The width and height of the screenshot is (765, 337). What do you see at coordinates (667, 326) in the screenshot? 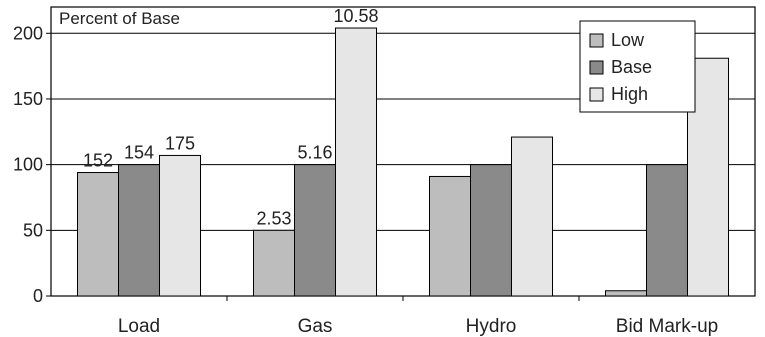
I see `x-tick-label-bid-mark-up: Bid Mark-up` at bounding box center [667, 326].